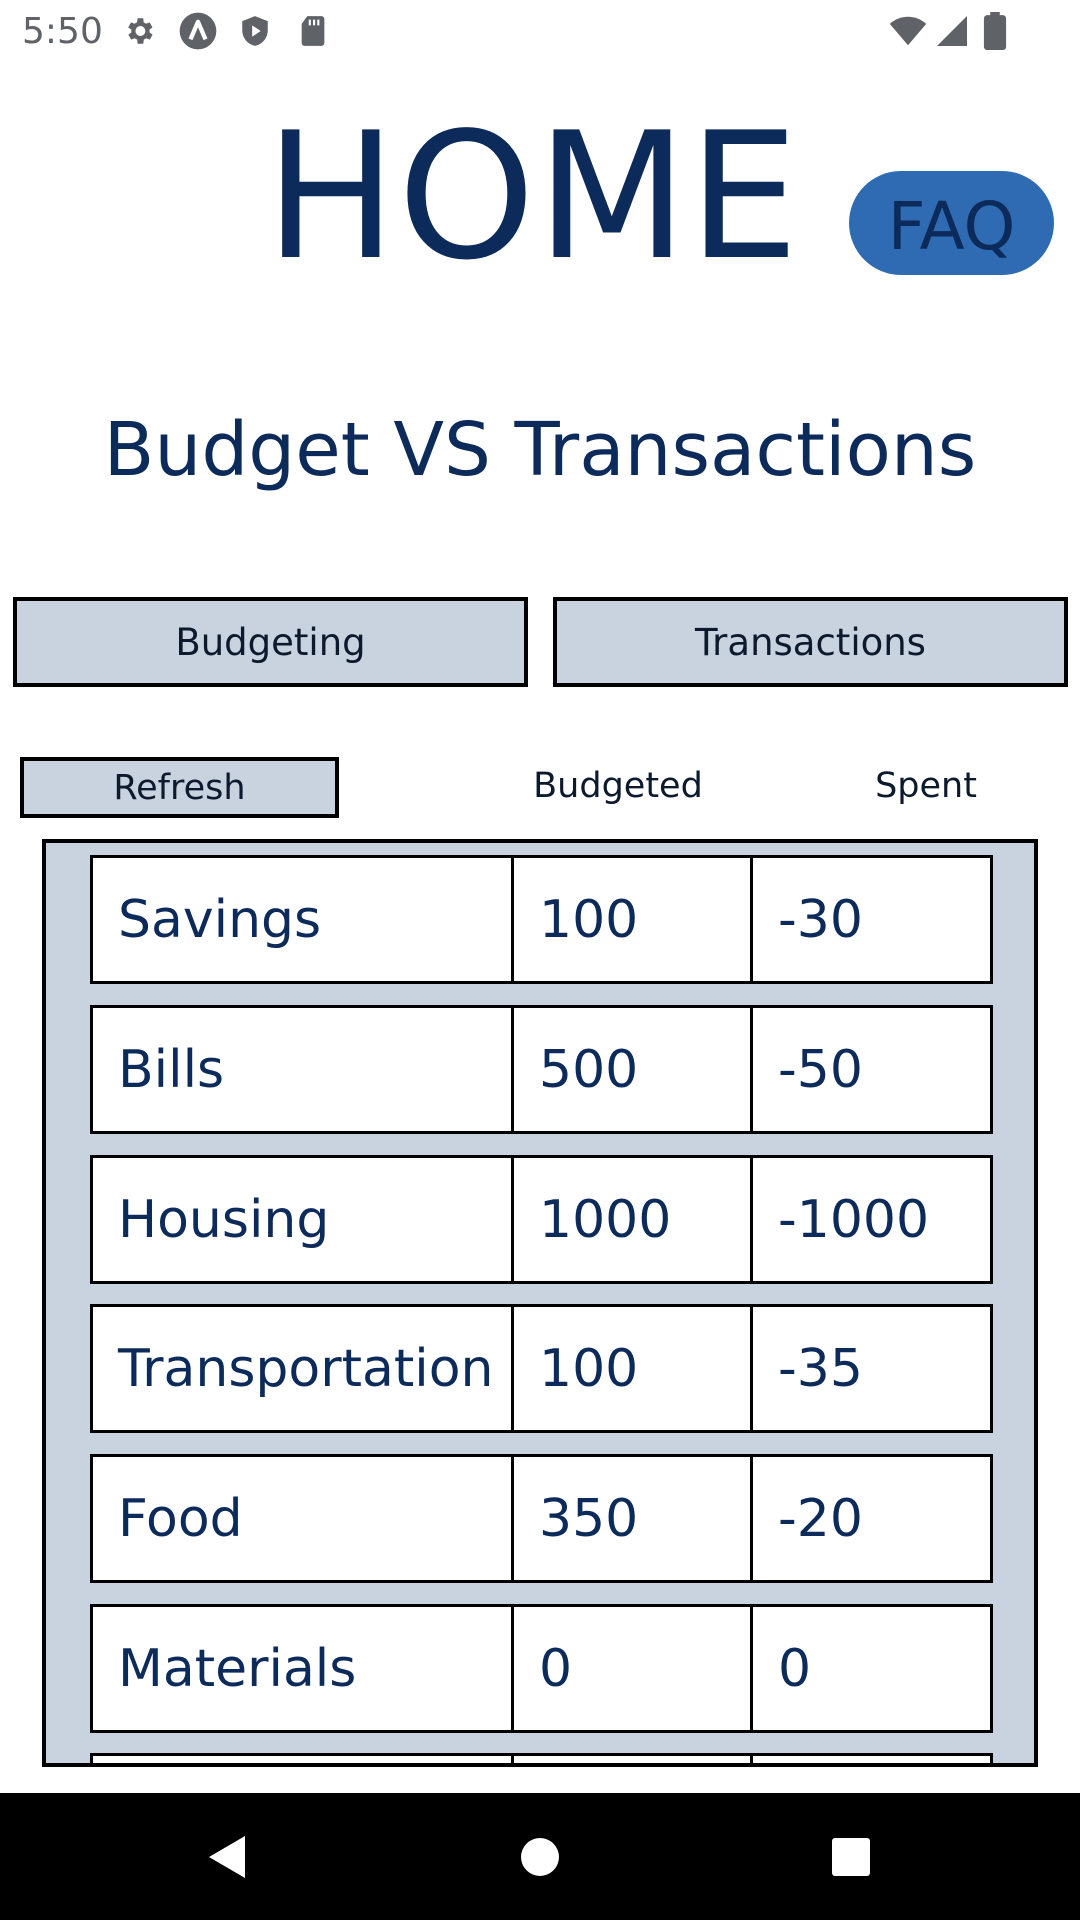  What do you see at coordinates (302, 1069) in the screenshot?
I see `category-cell: Bills` at bounding box center [302, 1069].